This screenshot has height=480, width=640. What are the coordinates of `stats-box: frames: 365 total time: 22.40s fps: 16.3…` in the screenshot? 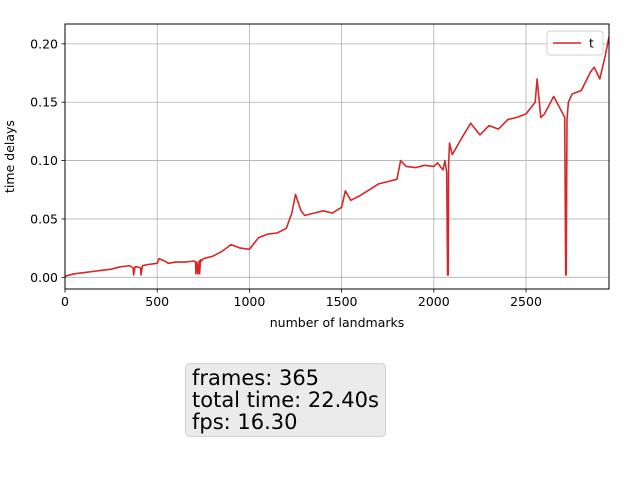 It's located at (285, 400).